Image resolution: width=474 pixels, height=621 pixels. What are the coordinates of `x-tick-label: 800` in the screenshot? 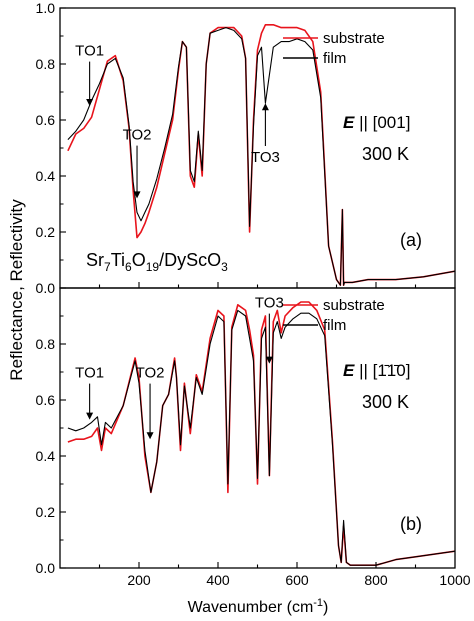 It's located at (376, 580).